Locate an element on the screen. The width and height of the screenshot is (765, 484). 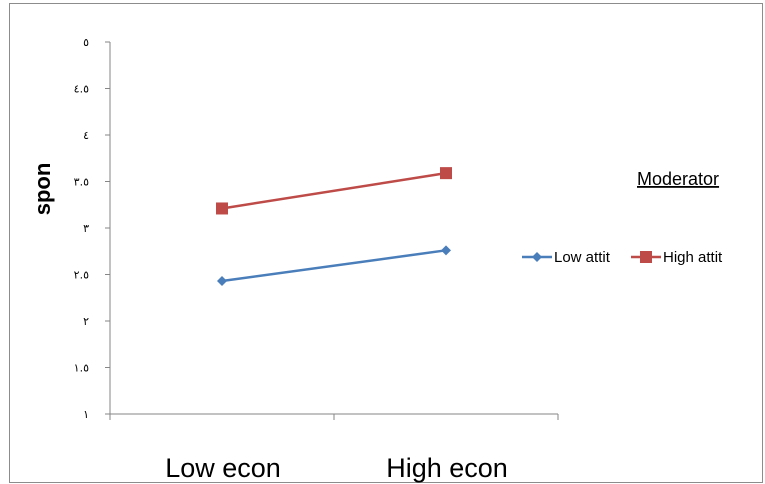
x-category-label: Low econ is located at coordinates (223, 468).